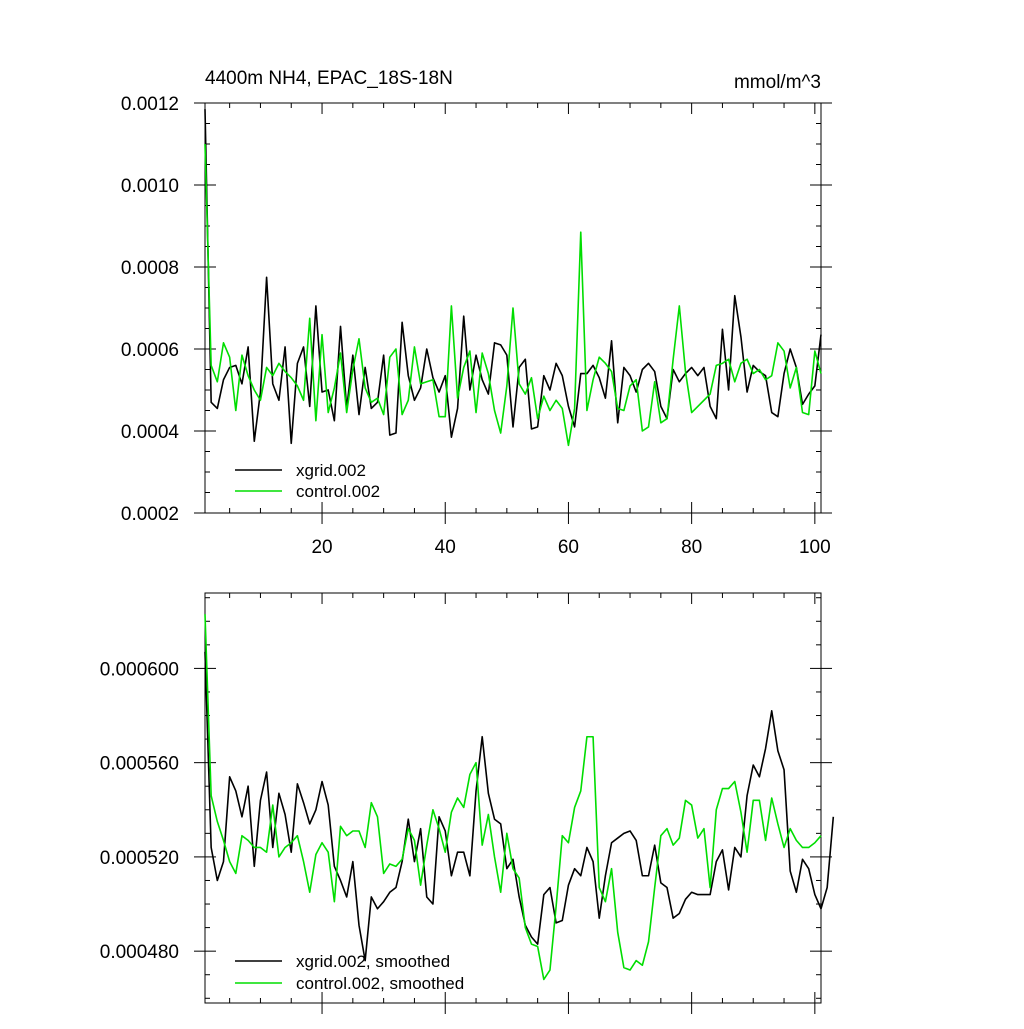 This screenshot has width=1024, height=1029. Describe the element at coordinates (331, 470) in the screenshot. I see `legend-label-xgrid: xgrid.002` at that location.